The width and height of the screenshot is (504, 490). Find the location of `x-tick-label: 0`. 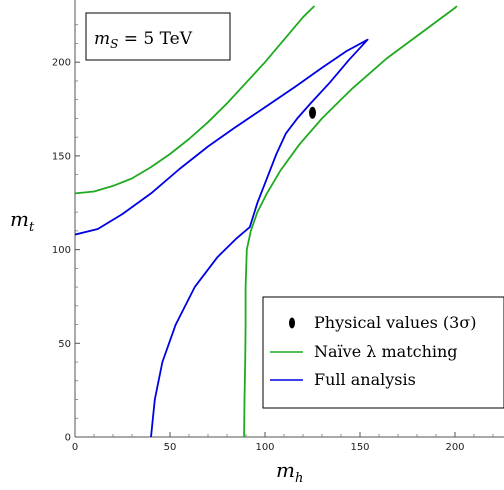

x-tick-label: 0 is located at coordinates (75, 447).